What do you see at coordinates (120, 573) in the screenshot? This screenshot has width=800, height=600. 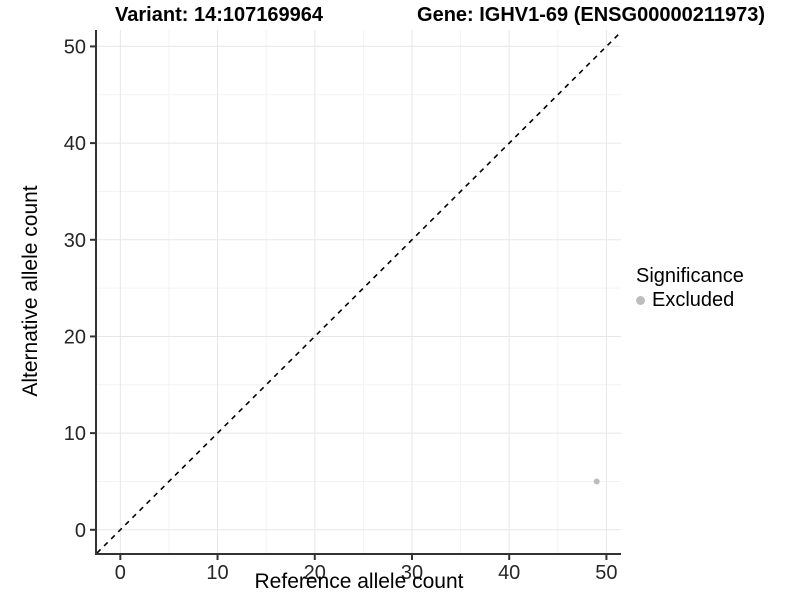 I see `x-tick-label: 0` at bounding box center [120, 573].